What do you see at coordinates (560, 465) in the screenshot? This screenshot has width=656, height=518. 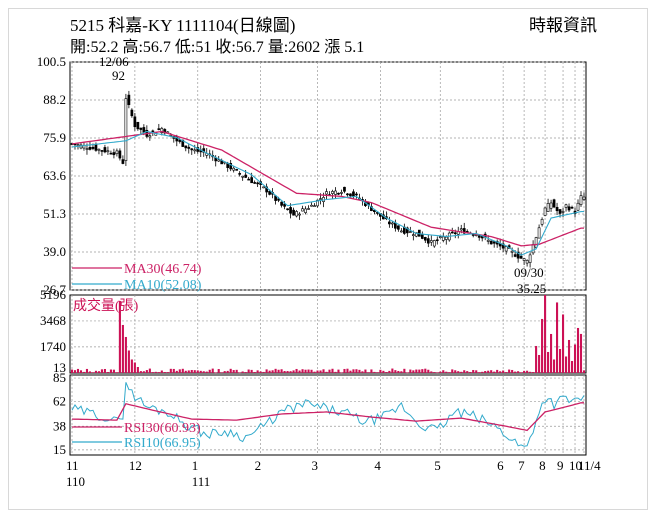 I see `x-tick-label-10: 9` at bounding box center [560, 465].